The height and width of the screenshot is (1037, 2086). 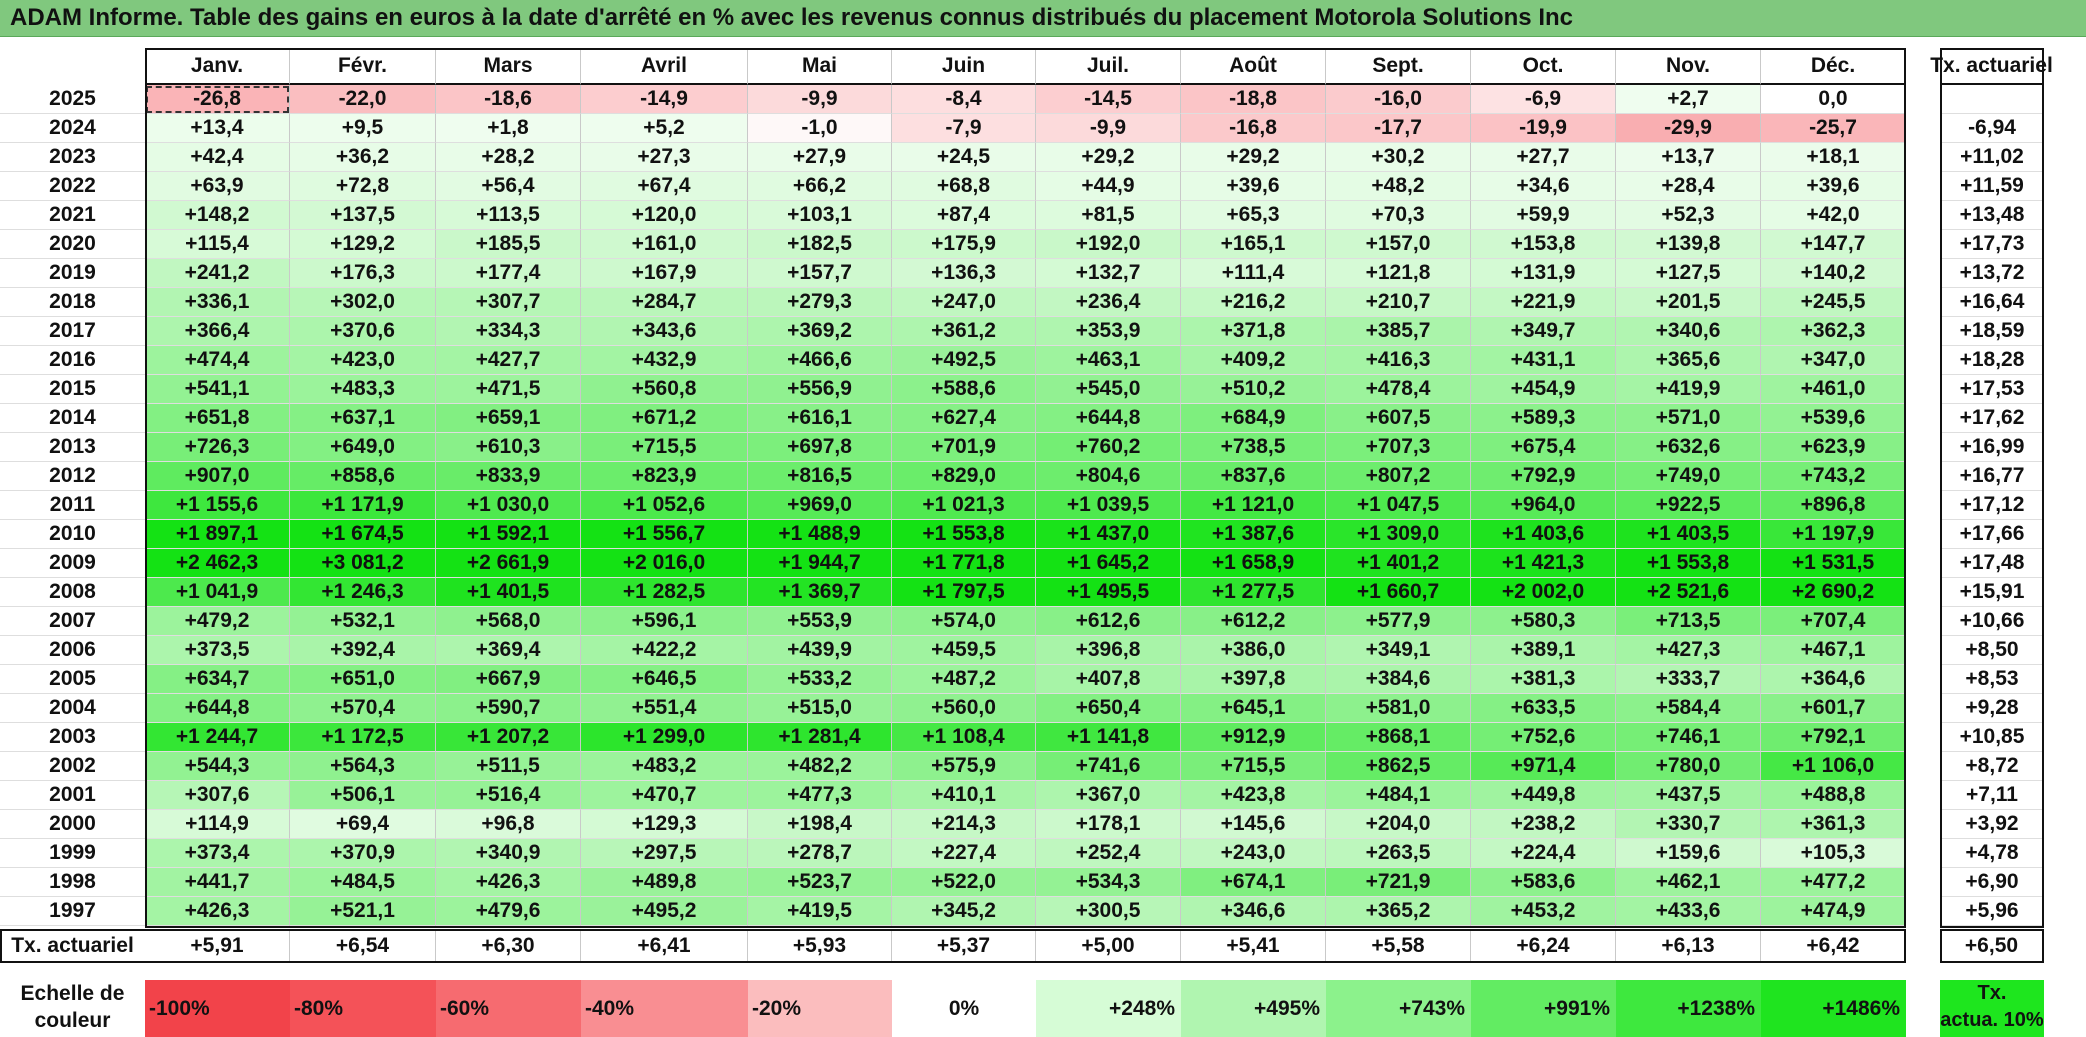 What do you see at coordinates (1398, 128) in the screenshot?
I see `table-cell: -17,7` at bounding box center [1398, 128].